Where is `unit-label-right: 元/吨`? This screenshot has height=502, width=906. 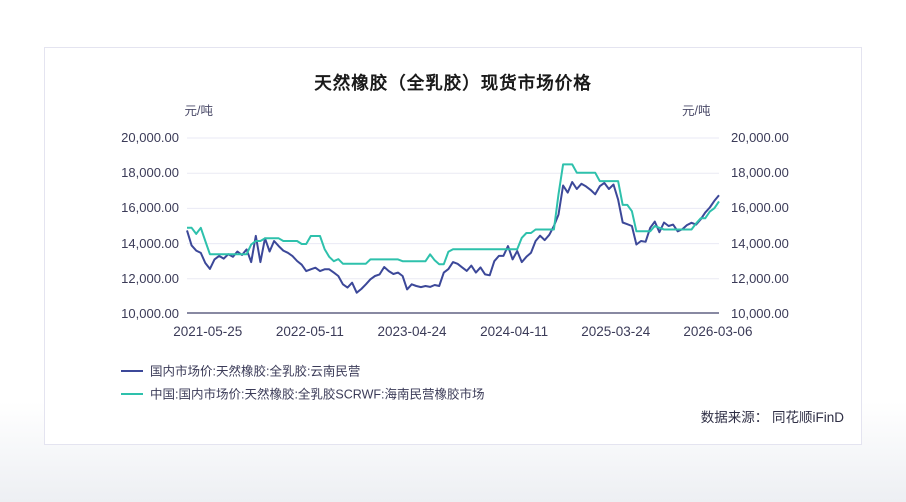
unit-label-right: 元/吨 is located at coordinates (696, 111).